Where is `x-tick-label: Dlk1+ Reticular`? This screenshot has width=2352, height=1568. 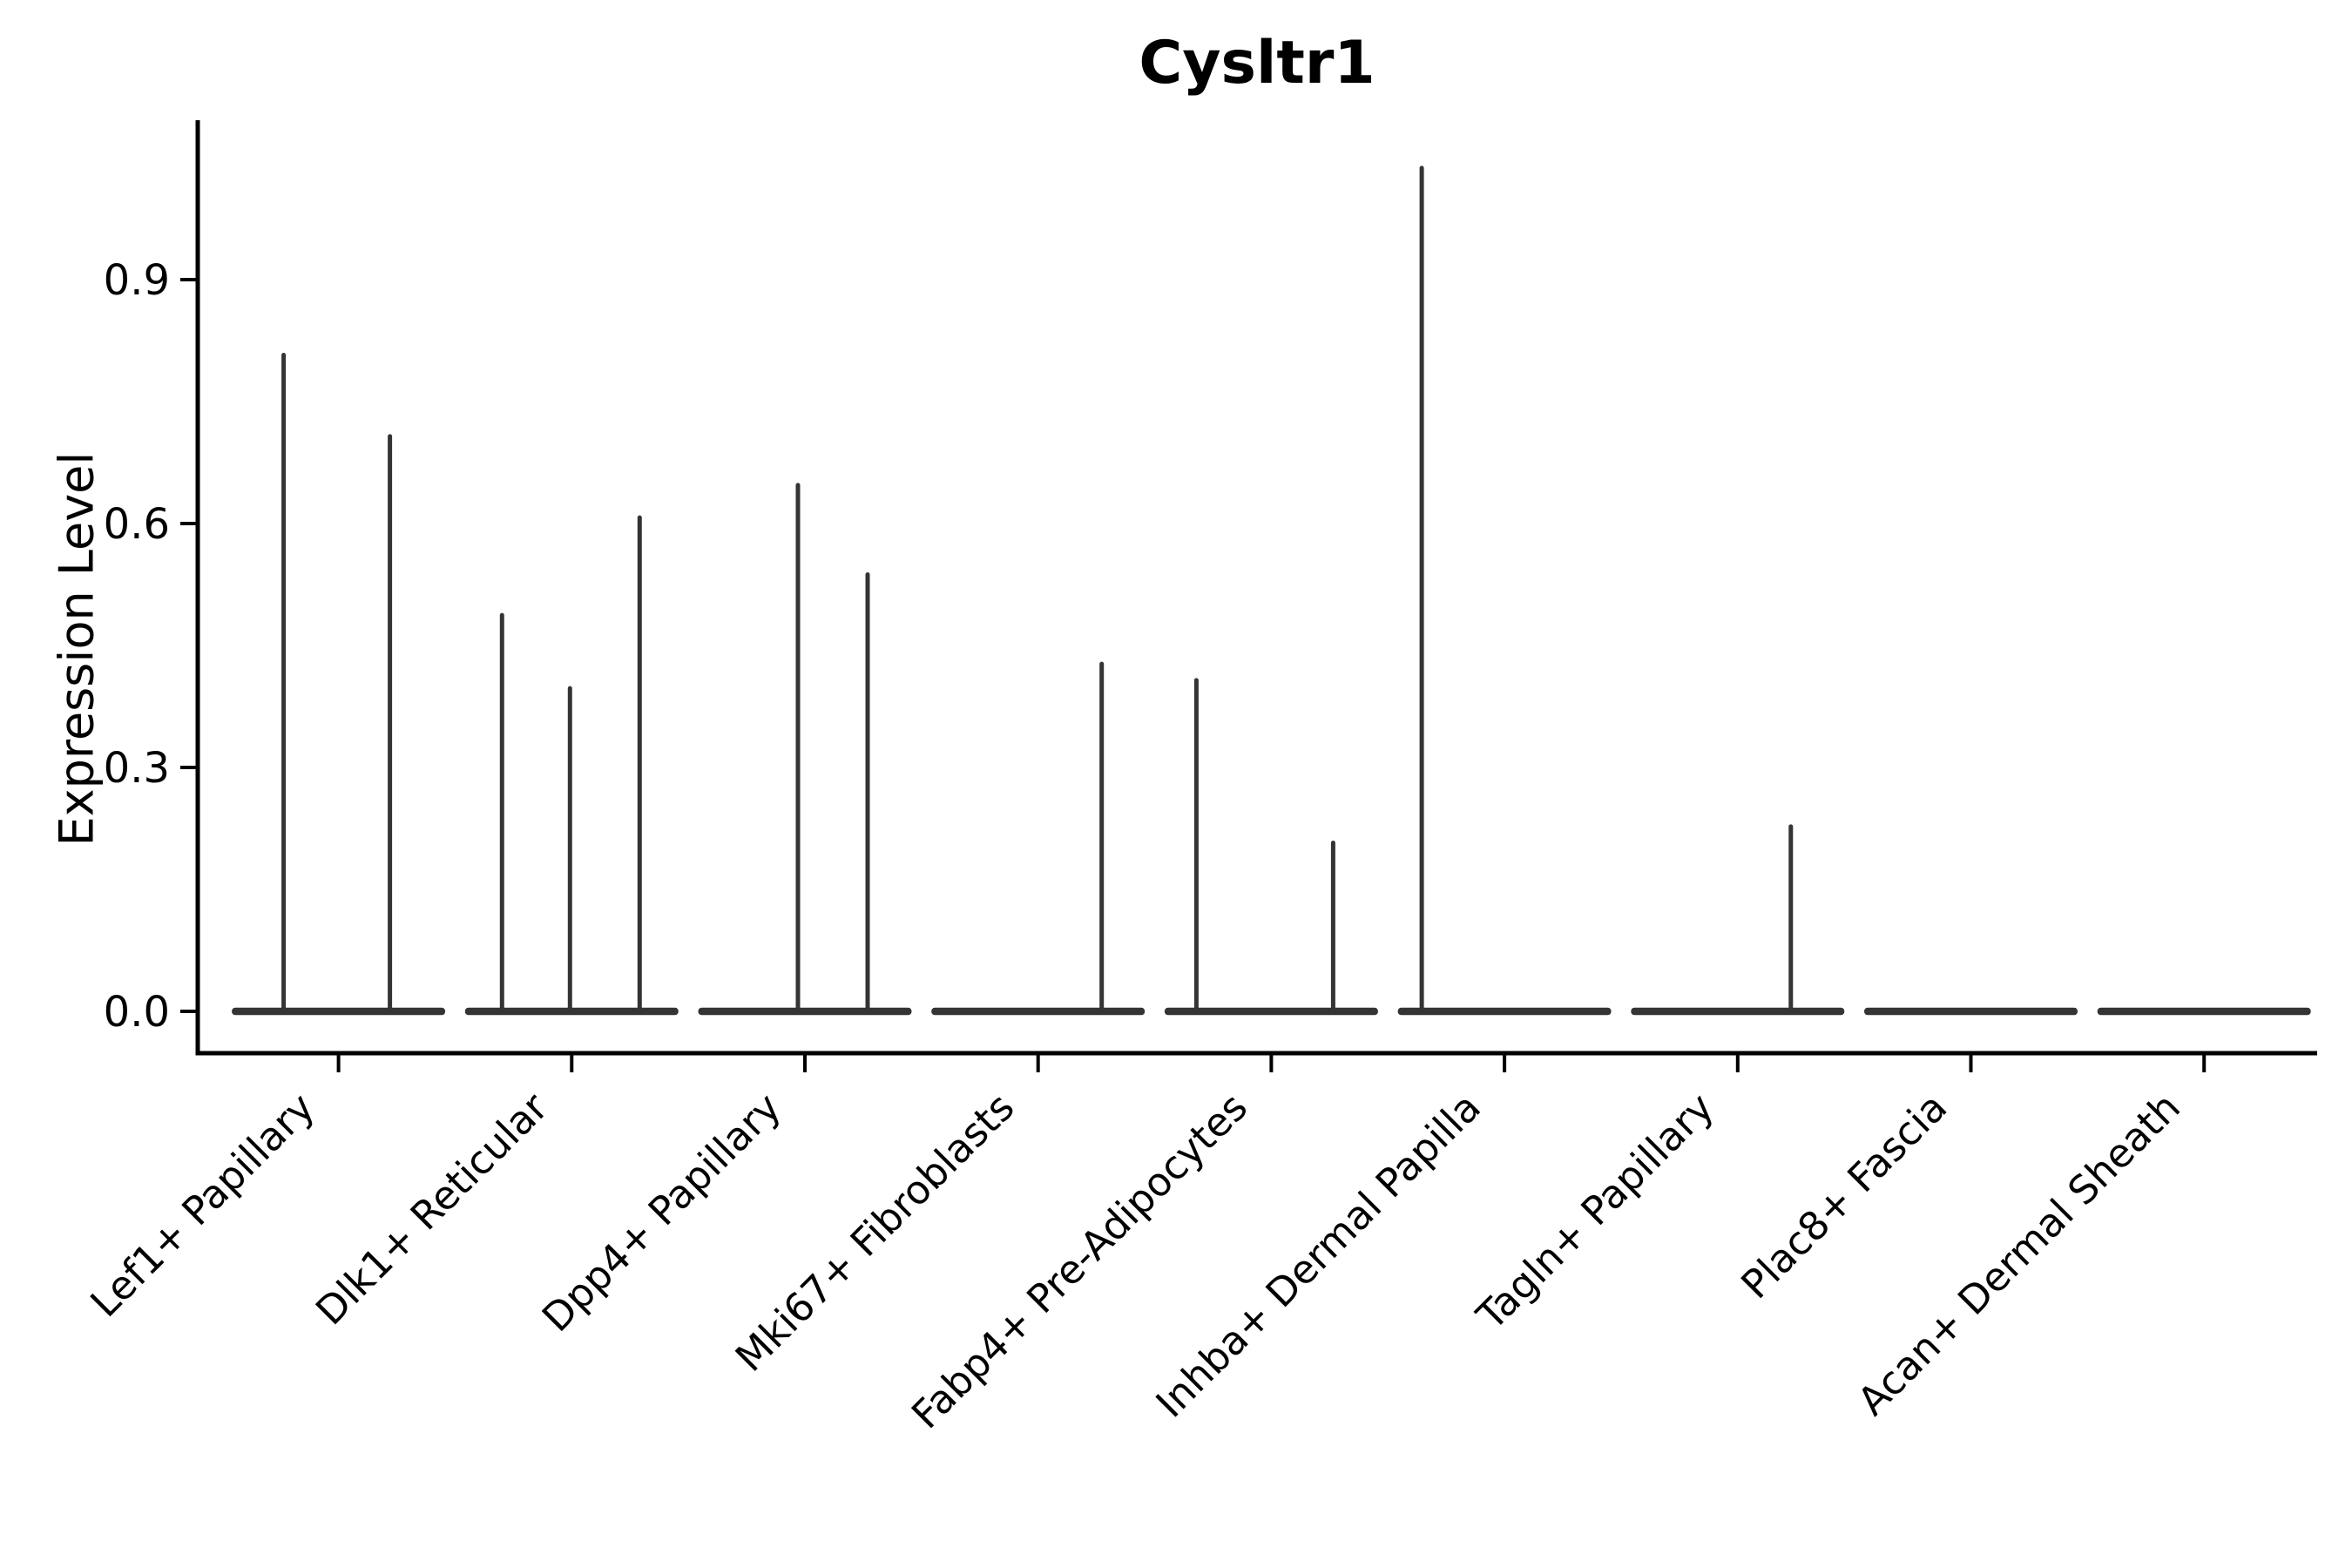
x-tick-label: Dlk1+ Reticular is located at coordinates (432, 1209).